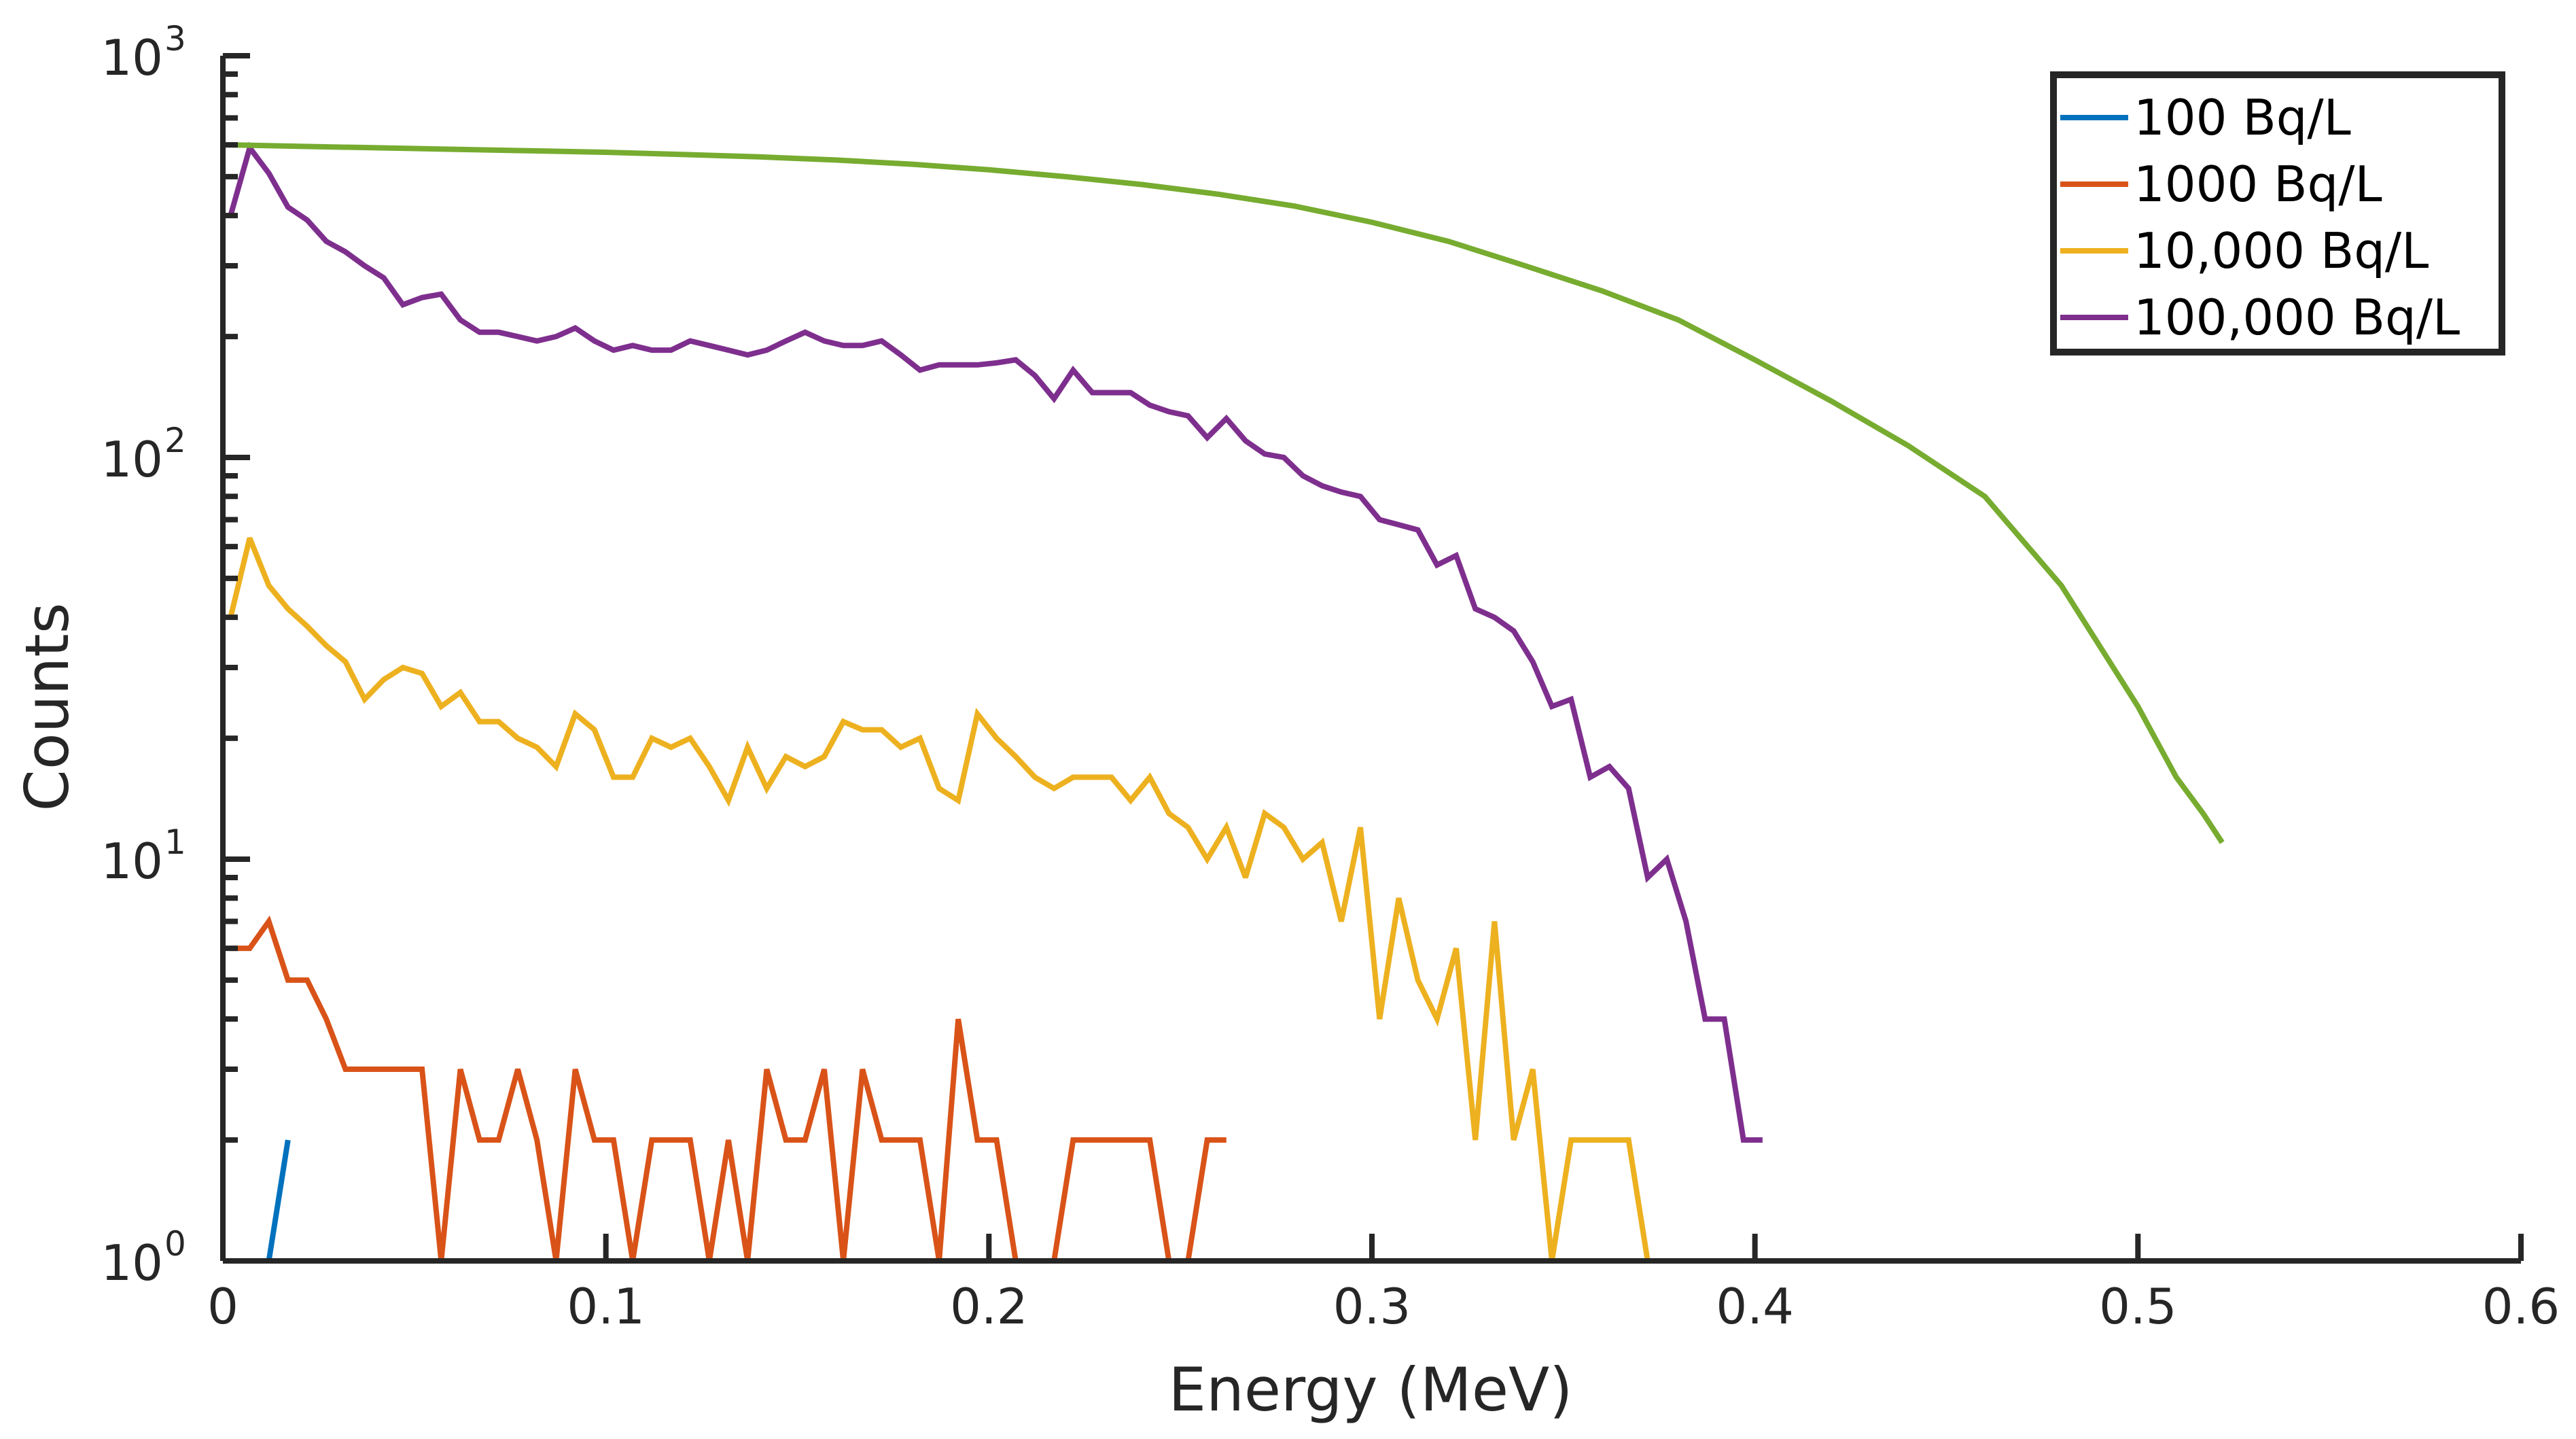 The image size is (2576, 1439). Describe the element at coordinates (989, 1306) in the screenshot. I see `x-tick-label-2: 0.2` at that location.